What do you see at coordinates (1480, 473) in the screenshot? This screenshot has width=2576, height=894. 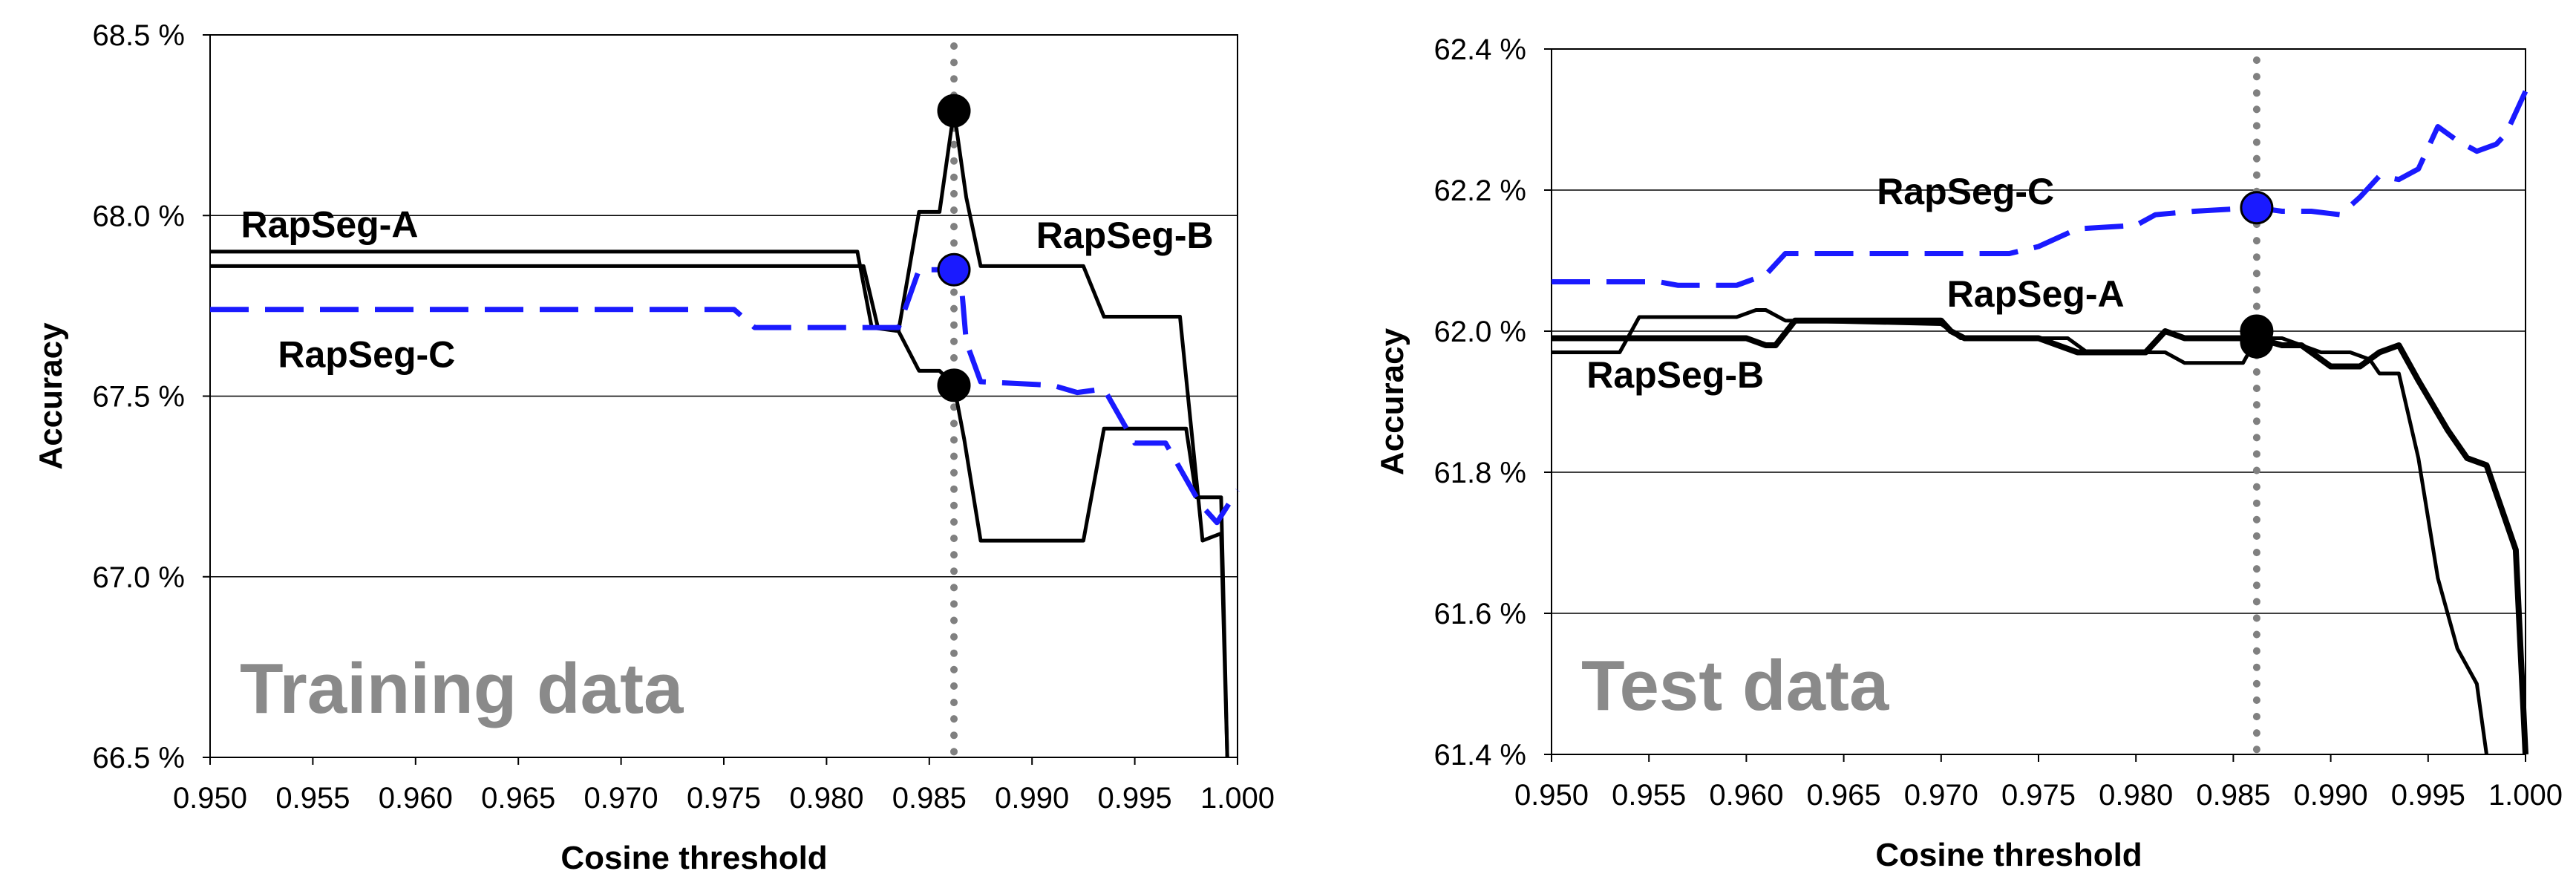 I see `y-tick-label: 61.8 %` at bounding box center [1480, 473].